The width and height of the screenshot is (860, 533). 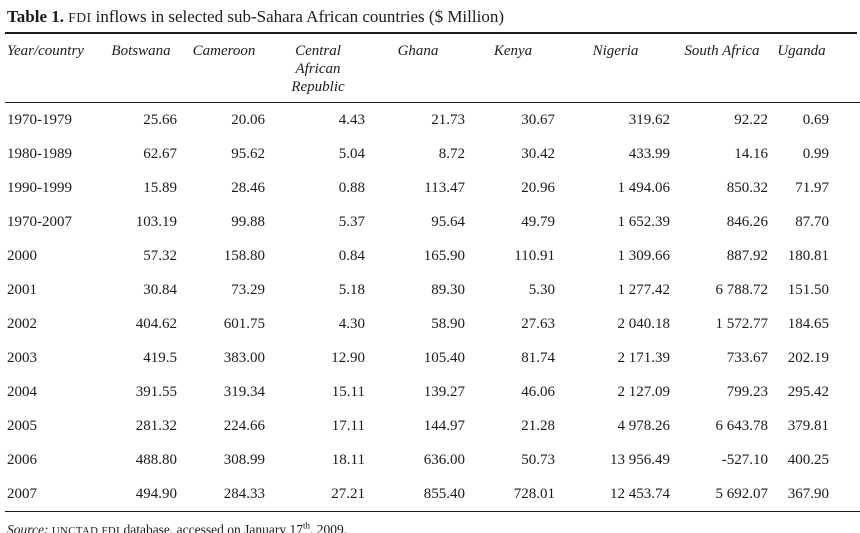 What do you see at coordinates (248, 119) in the screenshot?
I see `value-cell: 20.06` at bounding box center [248, 119].